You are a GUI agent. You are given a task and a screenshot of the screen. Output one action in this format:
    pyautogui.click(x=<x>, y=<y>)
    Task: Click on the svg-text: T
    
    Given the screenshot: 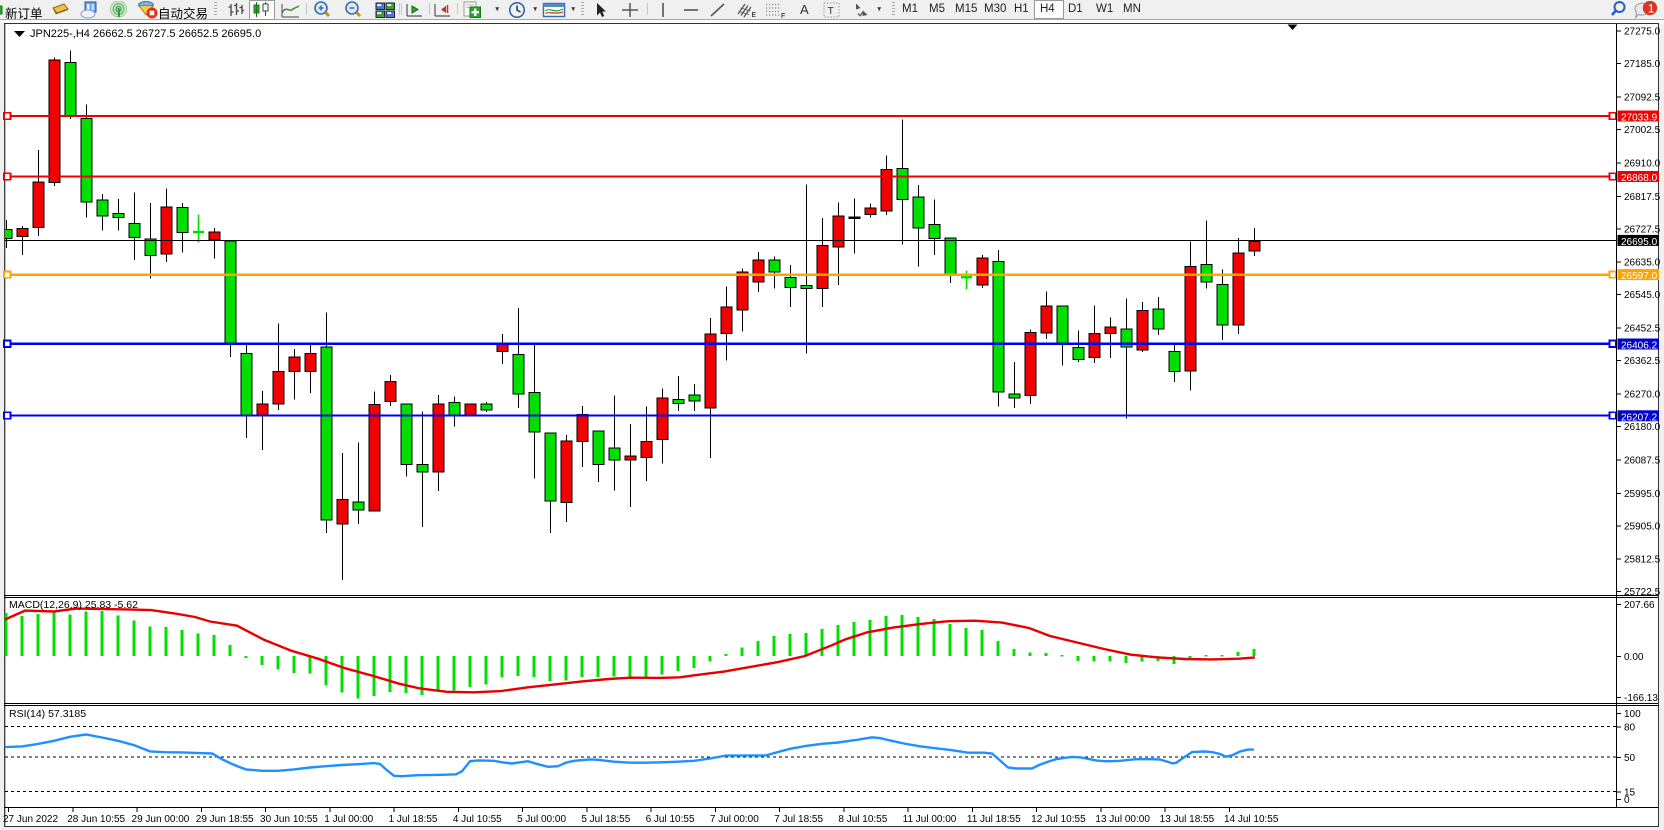 What is the action you would take?
    pyautogui.click(x=831, y=11)
    